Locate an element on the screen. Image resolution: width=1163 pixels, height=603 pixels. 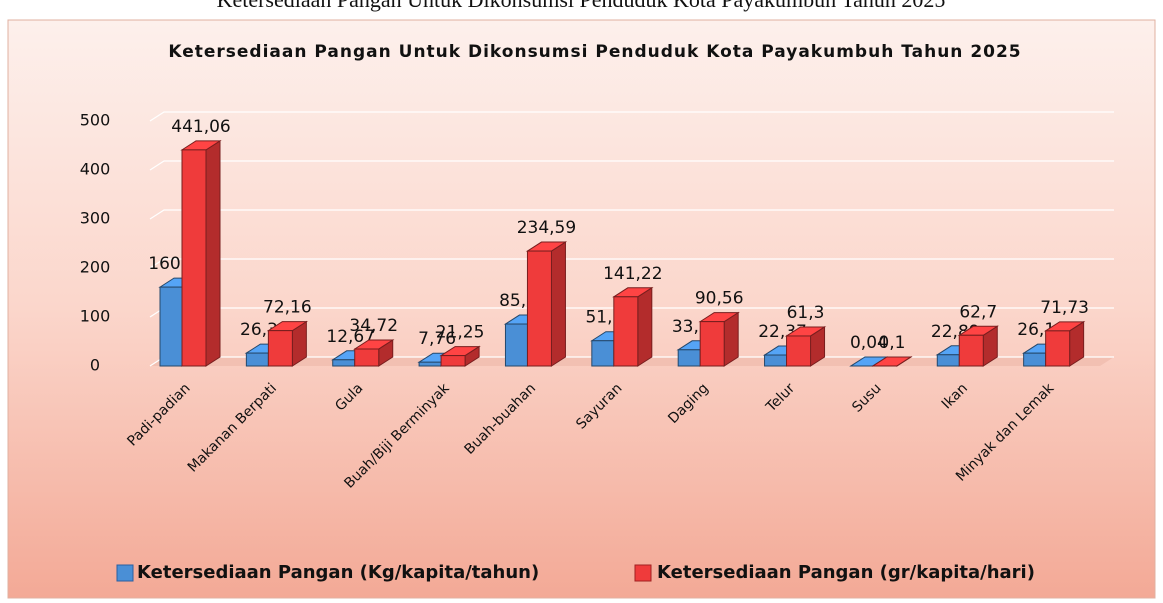
data-label: 12,67 is located at coordinates (350, 337).